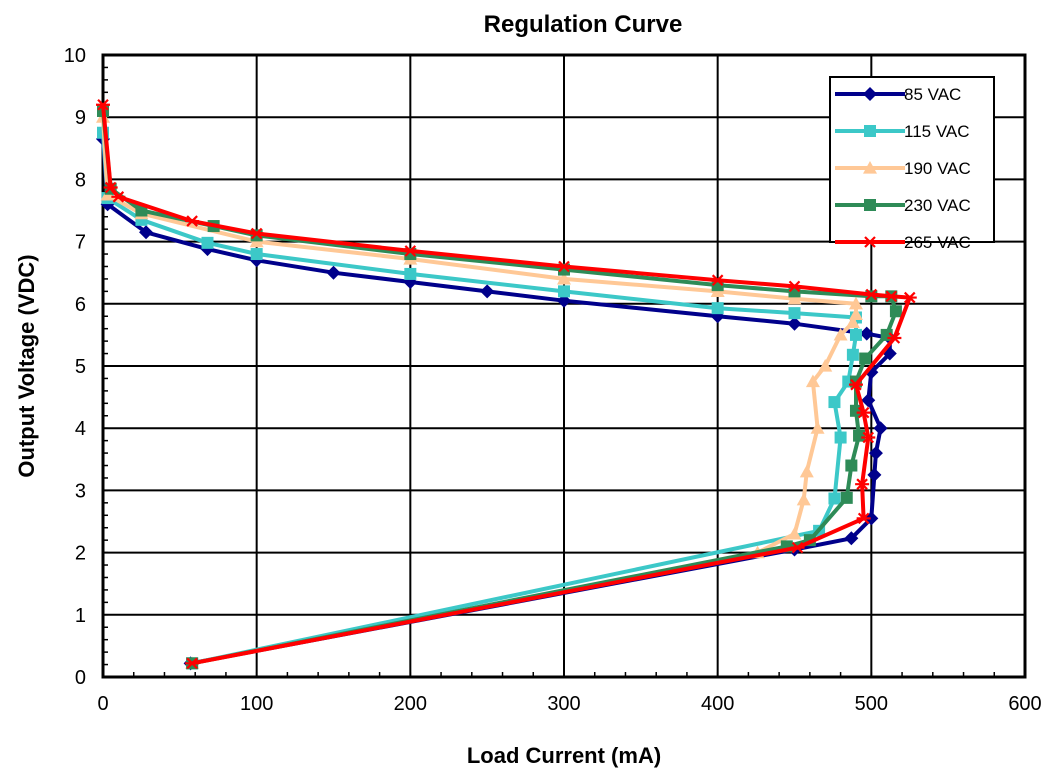 Image resolution: width=1058 pixels, height=779 pixels. I want to click on x-axis-label: Load Current (mA), so click(564, 755).